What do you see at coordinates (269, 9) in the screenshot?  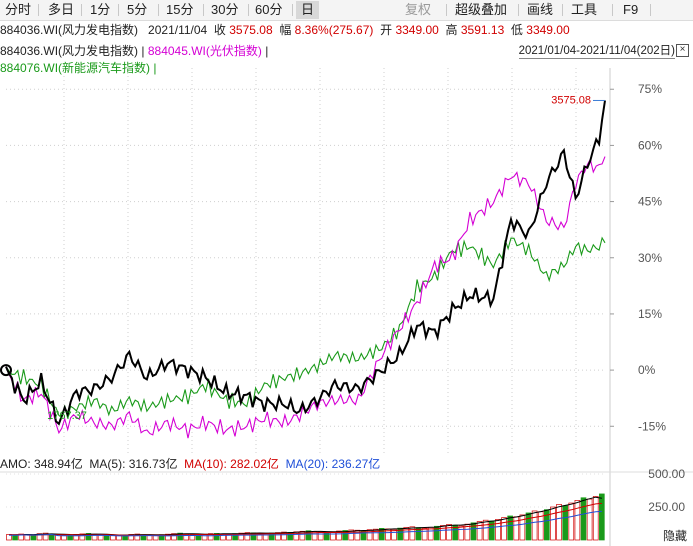 I see `tab-60min: 60分` at bounding box center [269, 9].